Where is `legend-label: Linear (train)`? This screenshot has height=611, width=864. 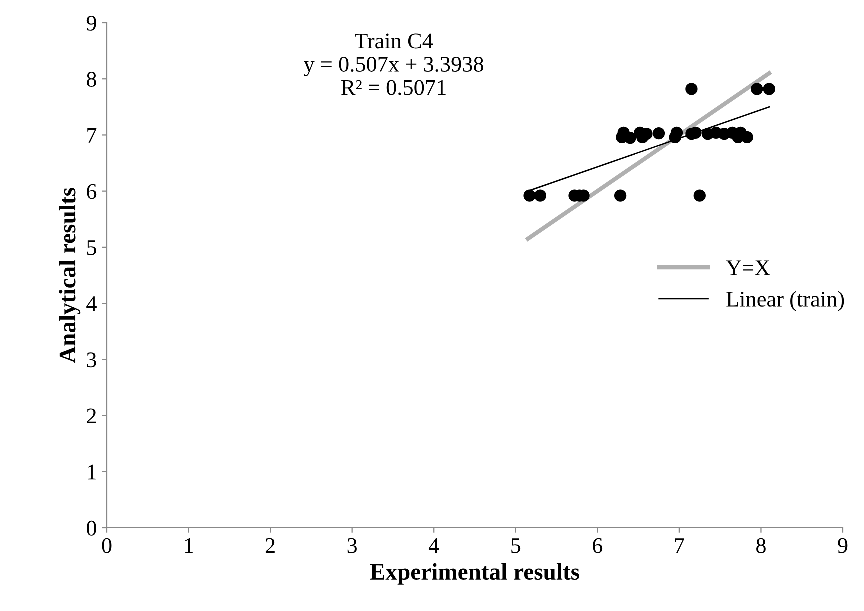
legend-label: Linear (train) is located at coordinates (785, 301).